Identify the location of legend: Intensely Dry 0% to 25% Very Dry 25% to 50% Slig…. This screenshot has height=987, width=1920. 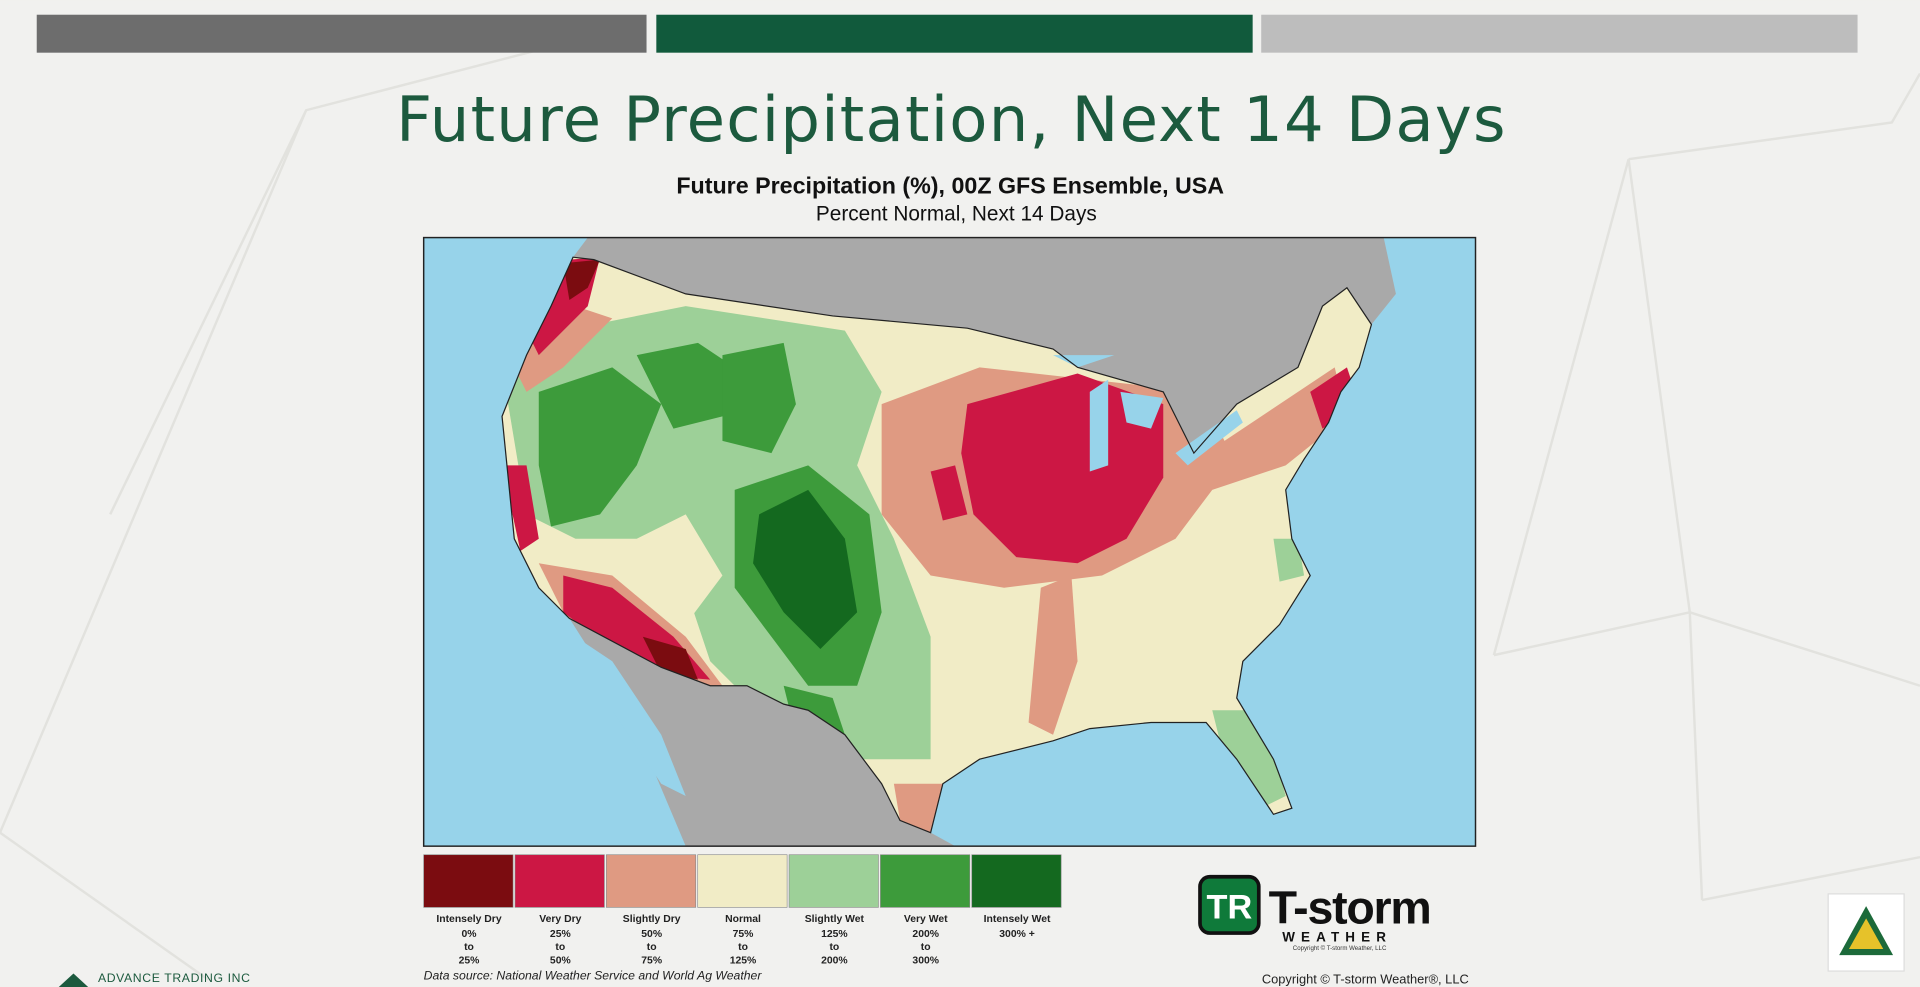
(742, 910).